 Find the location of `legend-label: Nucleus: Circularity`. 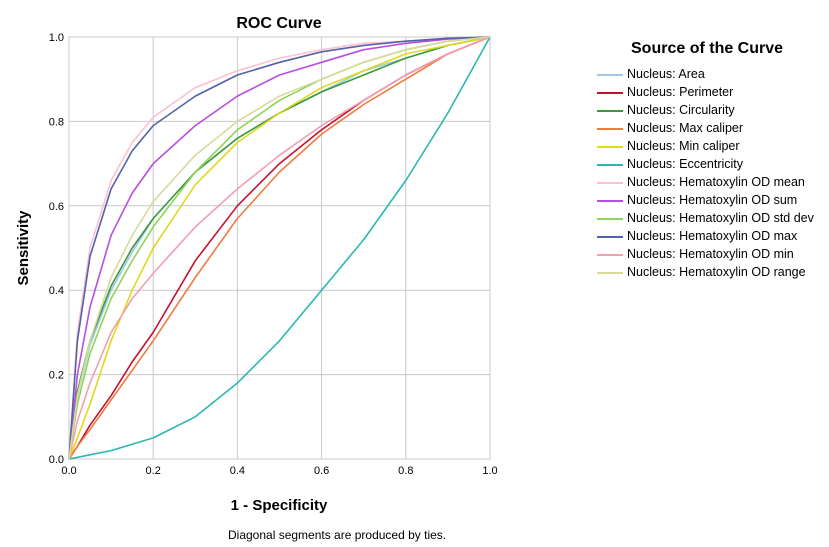

legend-label: Nucleus: Circularity is located at coordinates (681, 110).